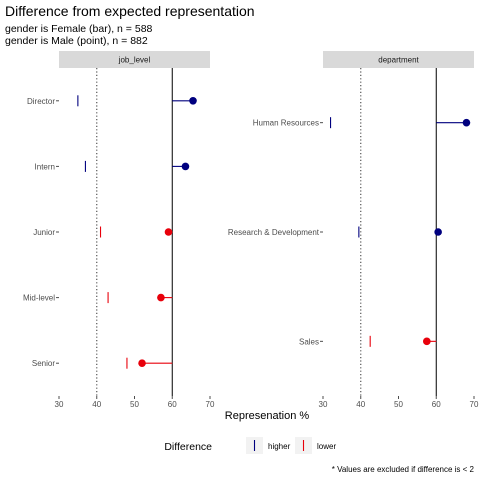 The image size is (480, 480). I want to click on chart-subtitle-1: gender is Female (bar), n = 588, so click(79, 29).